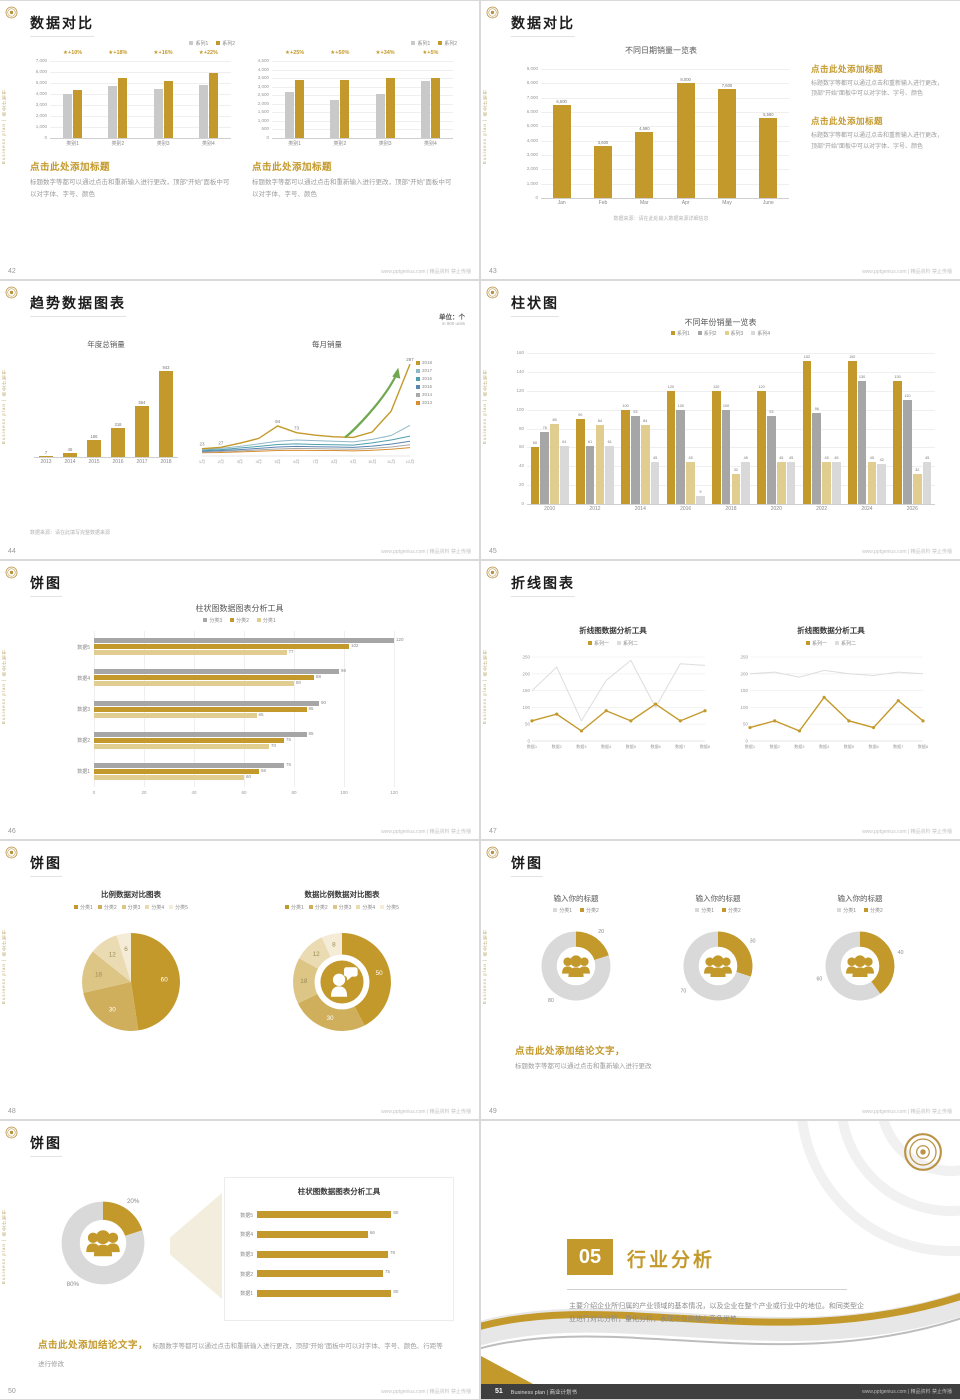  Describe the element at coordinates (342, 907) in the screenshot. I see `chart-legend: 分类1 分类2 分类3 分类4 分类5` at that location.